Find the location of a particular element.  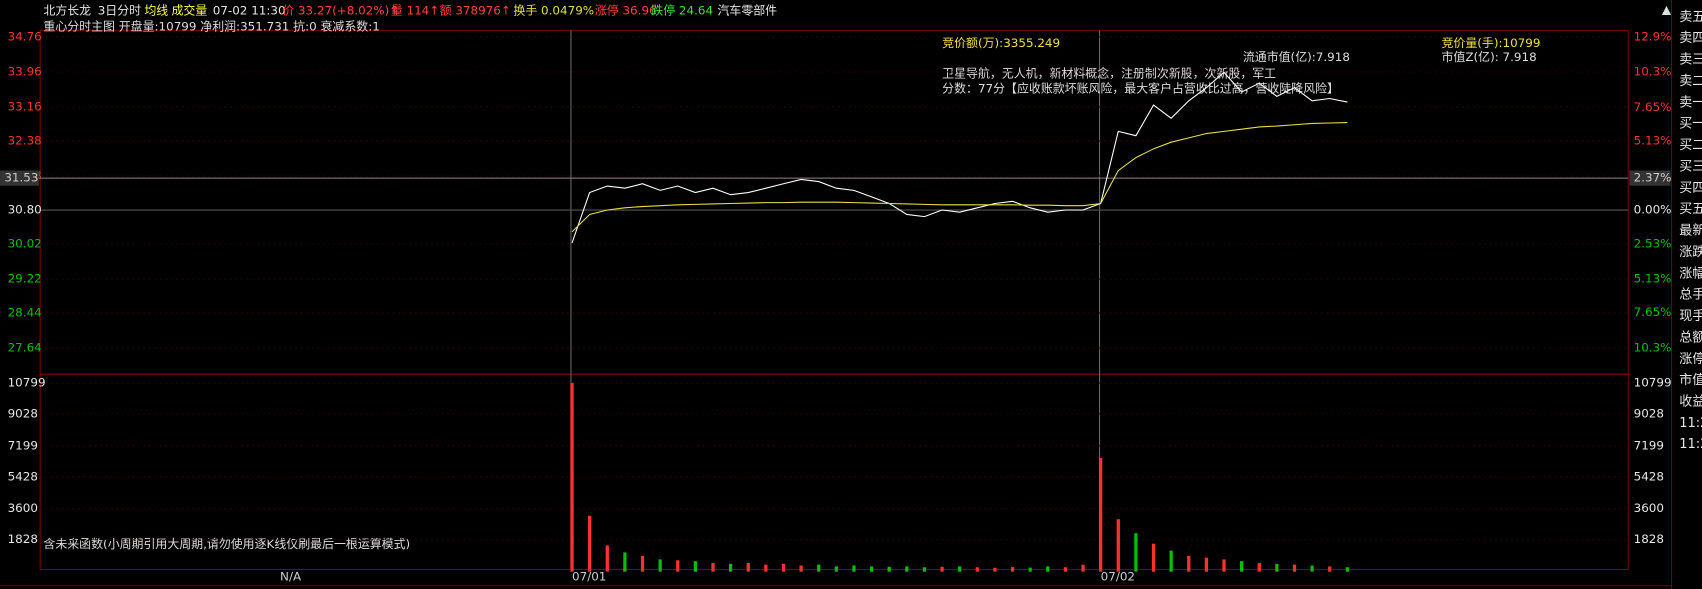

panel-label: 卖三 is located at coordinates (1690, 60).